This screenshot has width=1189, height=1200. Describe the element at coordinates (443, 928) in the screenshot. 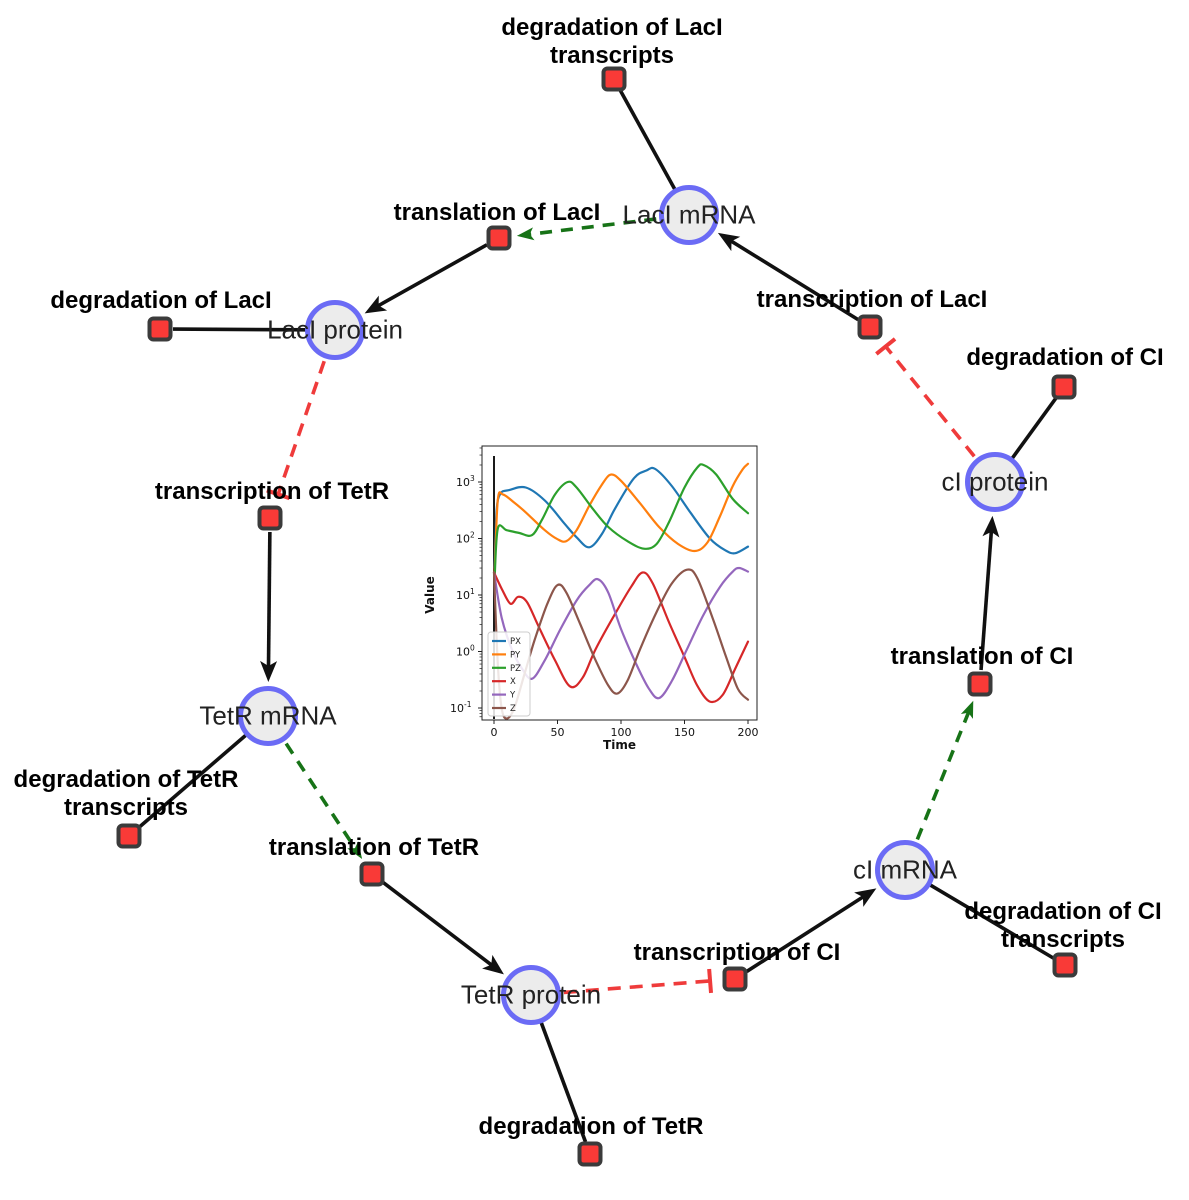

I see `edge-production-transl_tetr-tetr_protein` at that location.